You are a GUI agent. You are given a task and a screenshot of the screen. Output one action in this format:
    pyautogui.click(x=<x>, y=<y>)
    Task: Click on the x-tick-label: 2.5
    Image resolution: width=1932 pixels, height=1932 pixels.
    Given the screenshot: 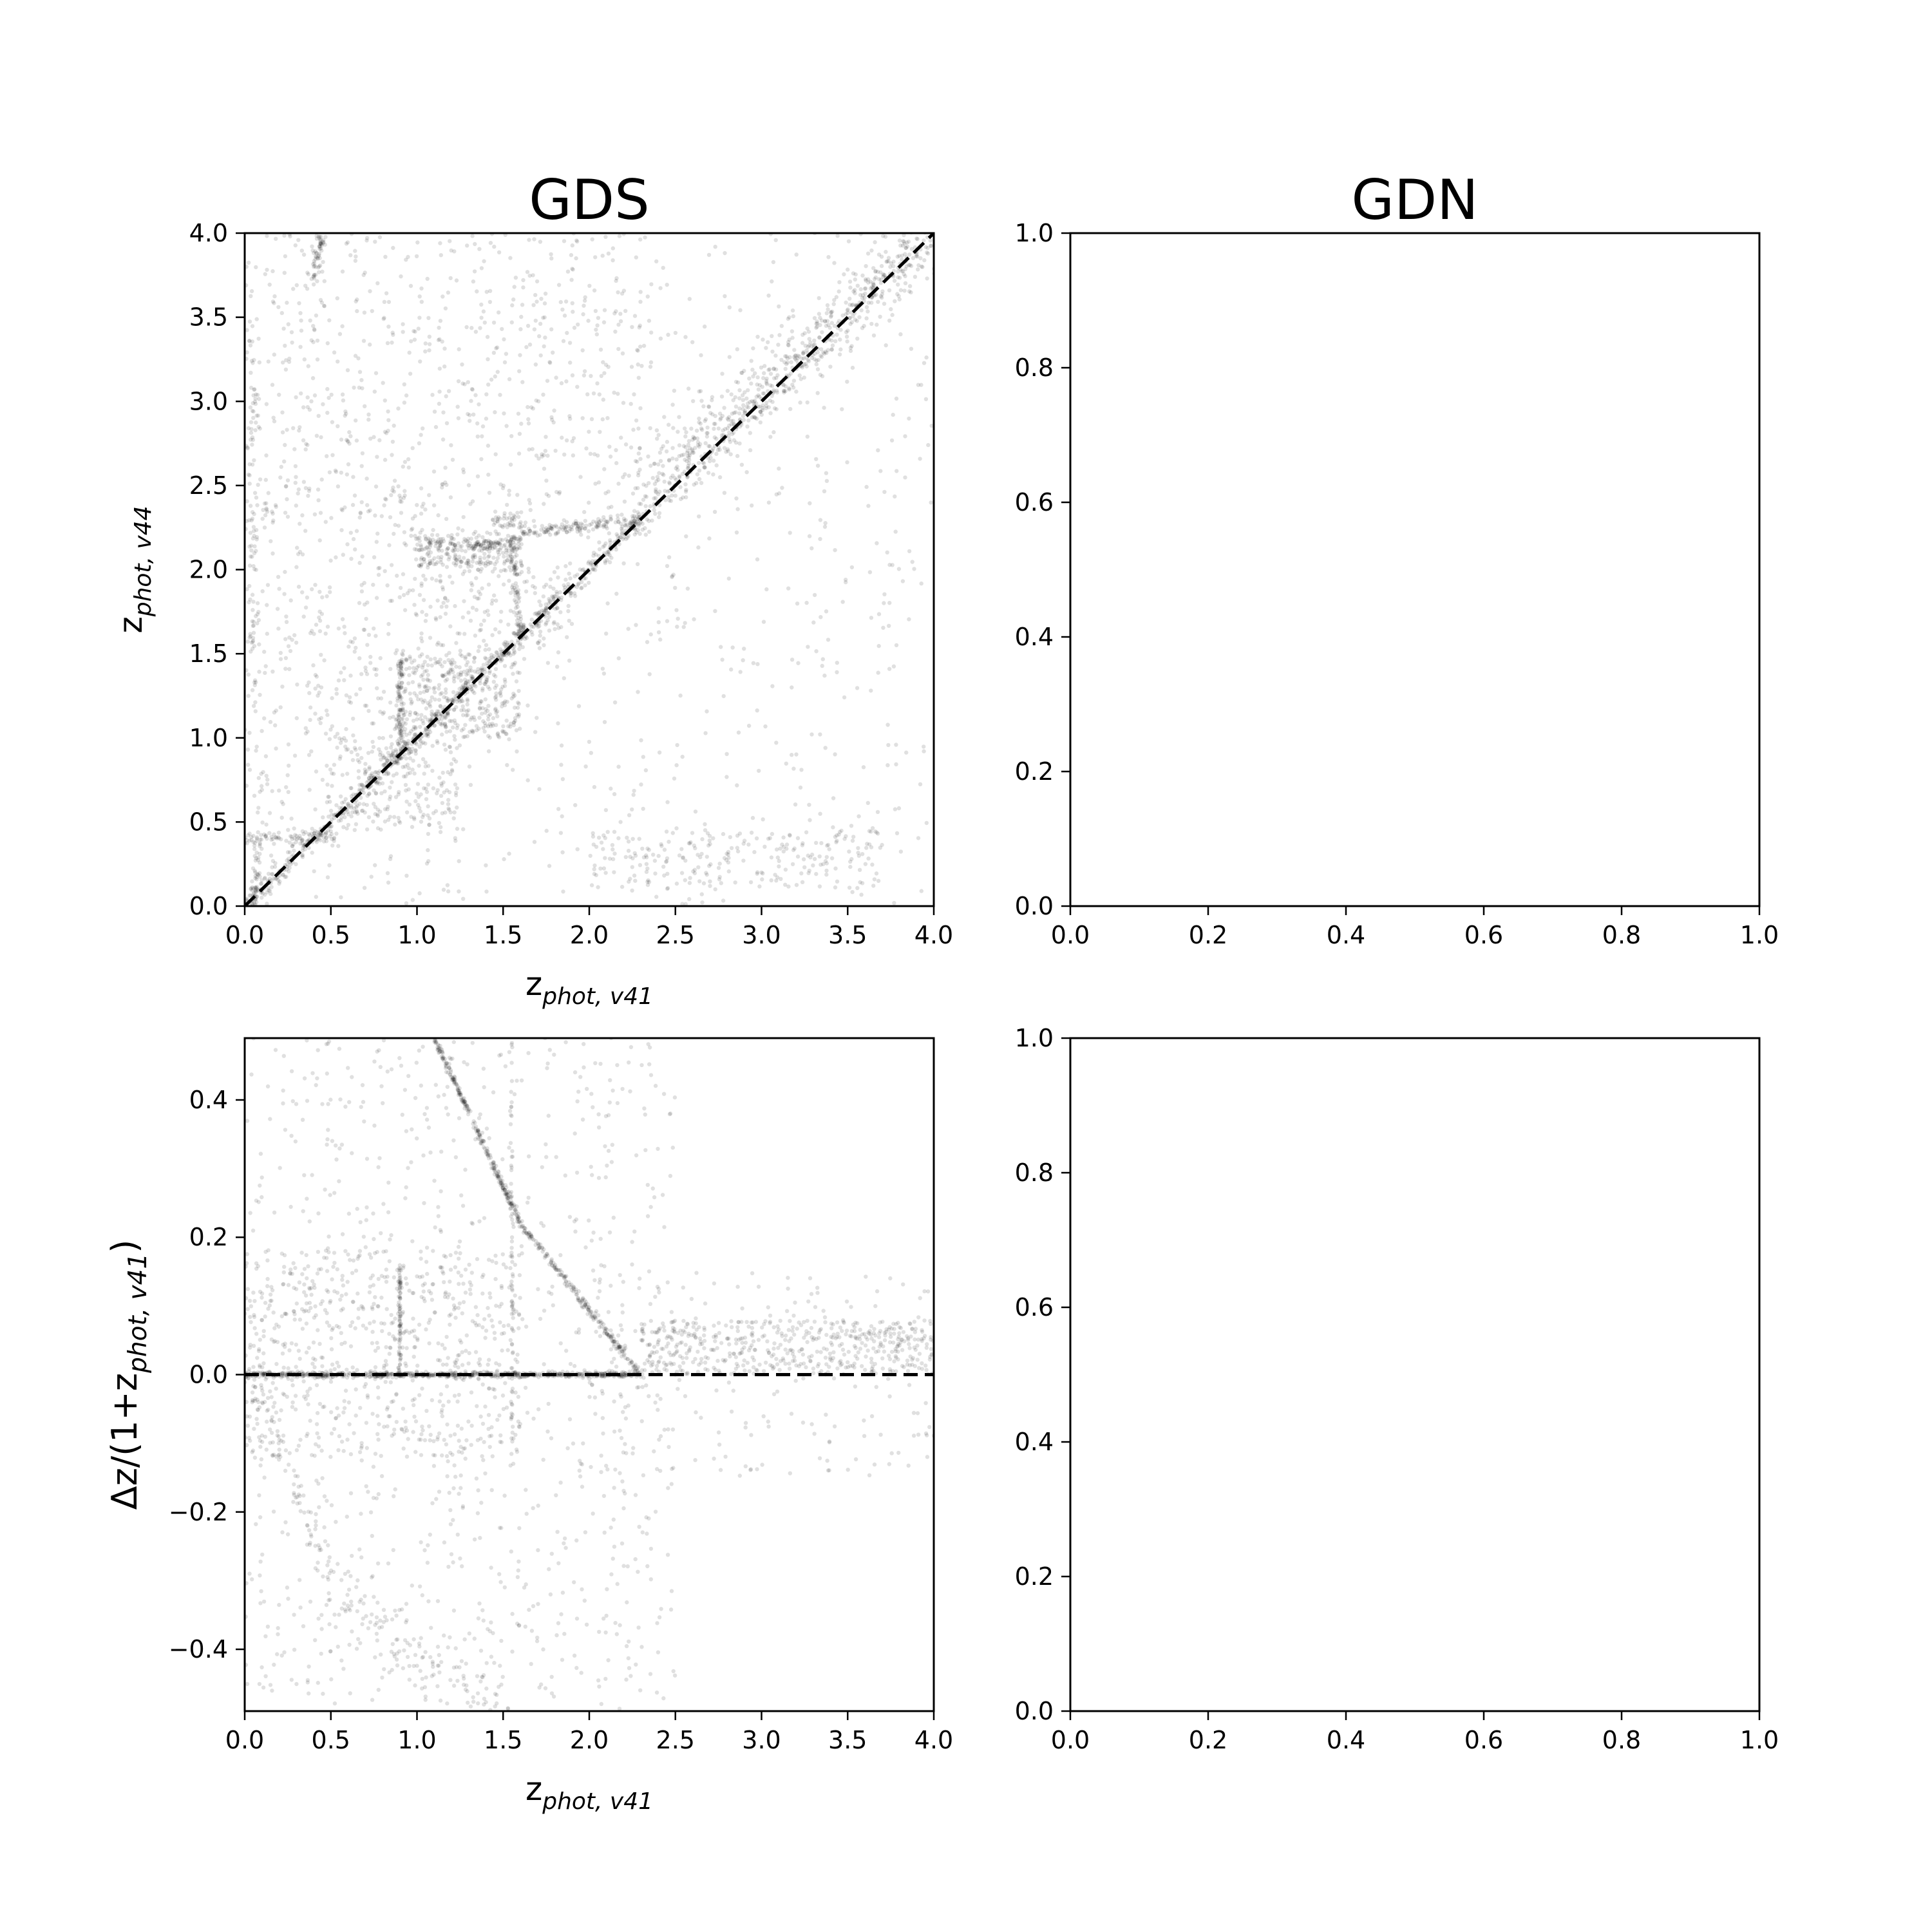 What is the action you would take?
    pyautogui.click(x=676, y=935)
    